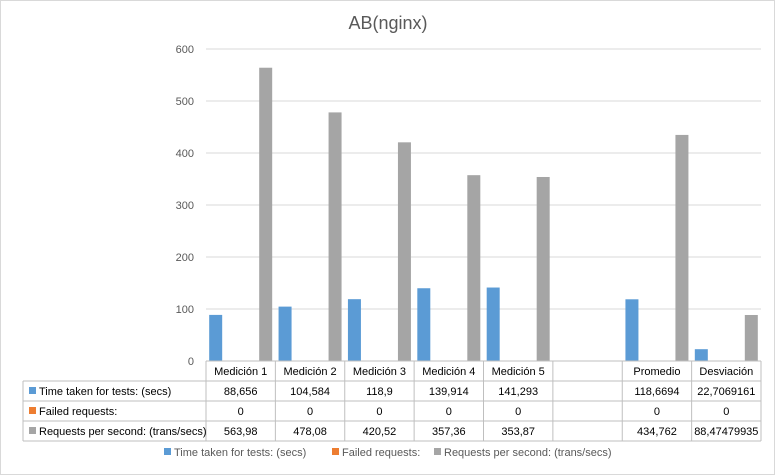 The width and height of the screenshot is (775, 476). I want to click on chart-title: AB(nginx), so click(387, 23).